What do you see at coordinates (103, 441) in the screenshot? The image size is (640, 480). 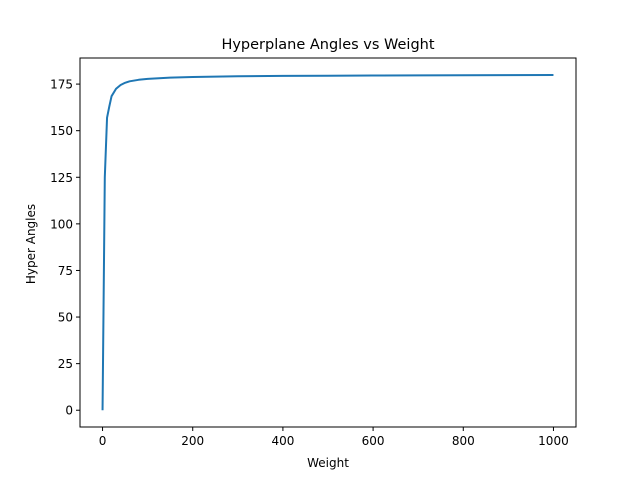 I see `x-tick-label: 0` at bounding box center [103, 441].